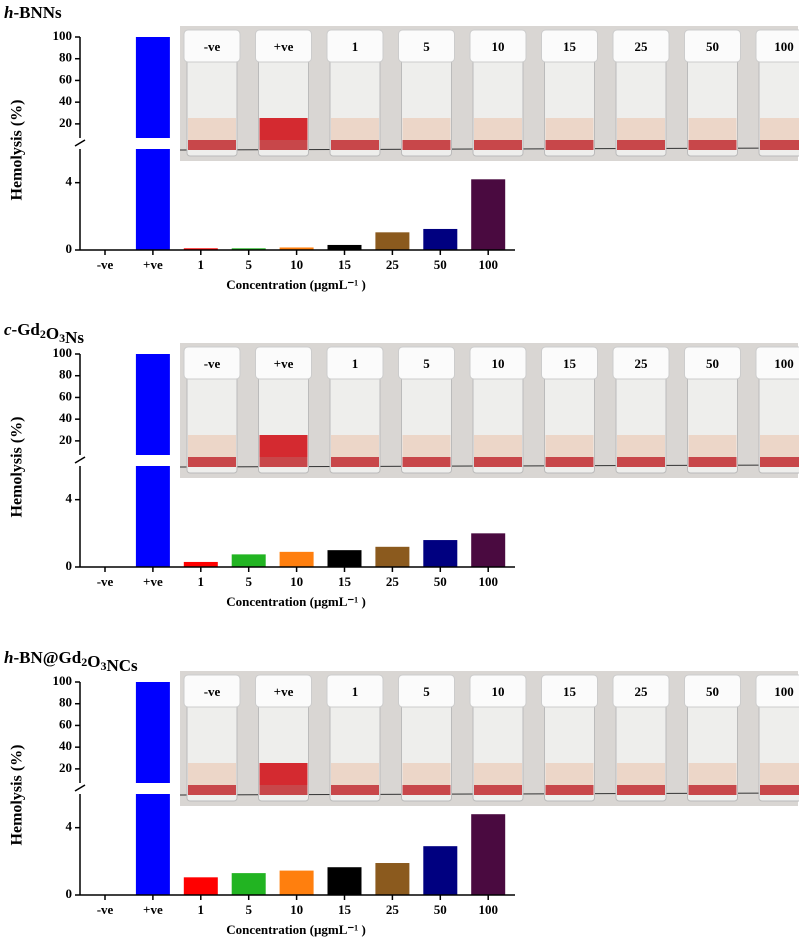 The width and height of the screenshot is (799, 945). What do you see at coordinates (33, 12) in the screenshot?
I see `chart-title: h-BNNs` at bounding box center [33, 12].